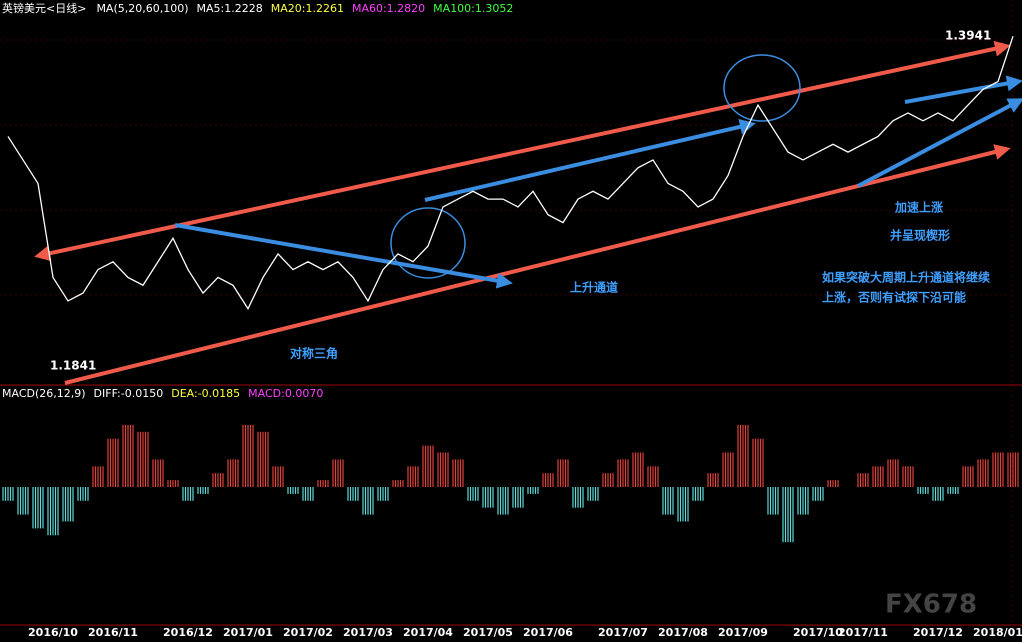  Describe the element at coordinates (53, 632) in the screenshot. I see `x-tick-label: 2016/10` at that location.